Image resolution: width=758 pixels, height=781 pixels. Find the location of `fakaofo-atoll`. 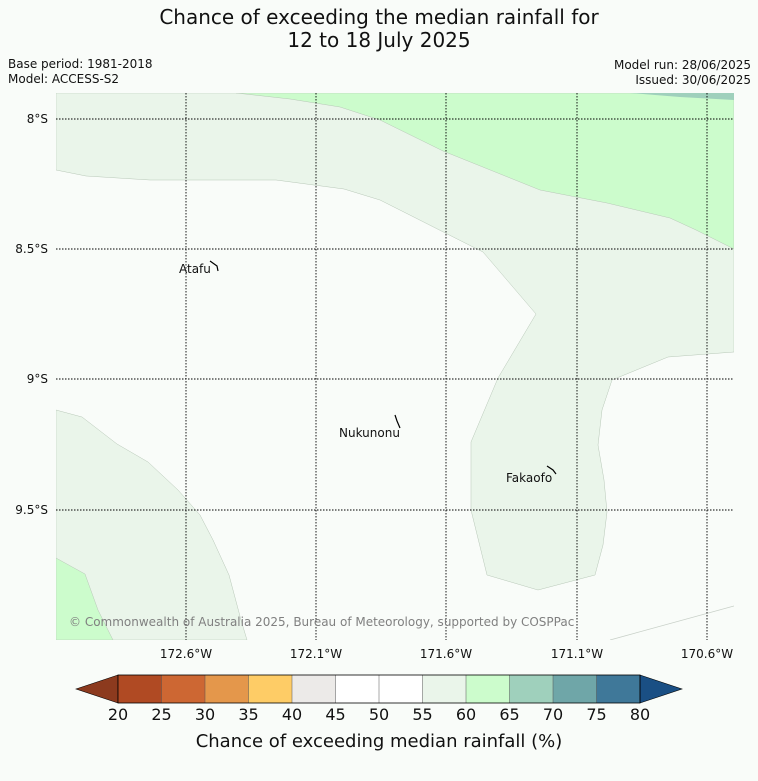

fakaofo-atoll is located at coordinates (551, 470).